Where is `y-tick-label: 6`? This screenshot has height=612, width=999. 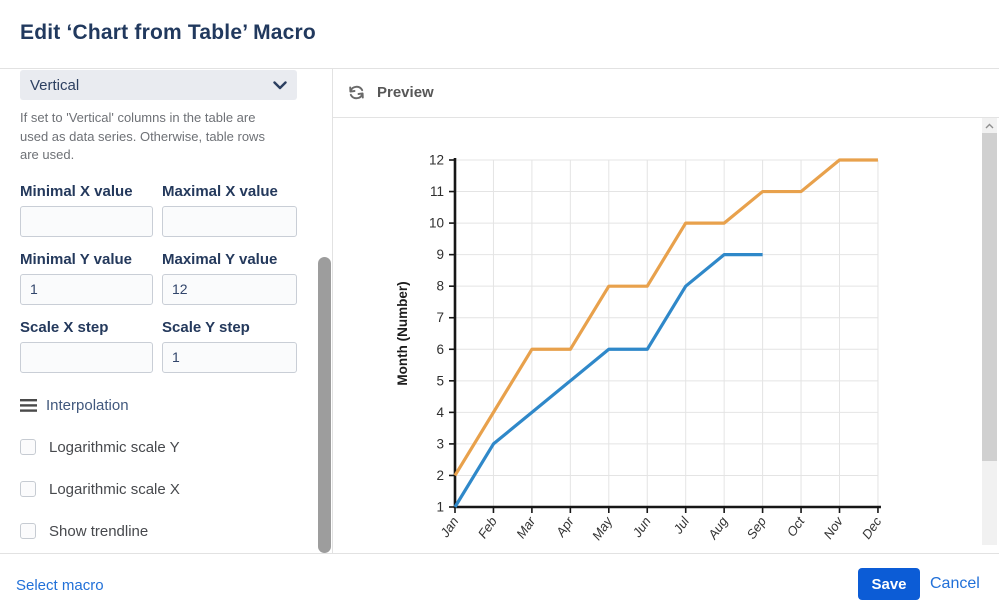 y-tick-label: 6 is located at coordinates (440, 349).